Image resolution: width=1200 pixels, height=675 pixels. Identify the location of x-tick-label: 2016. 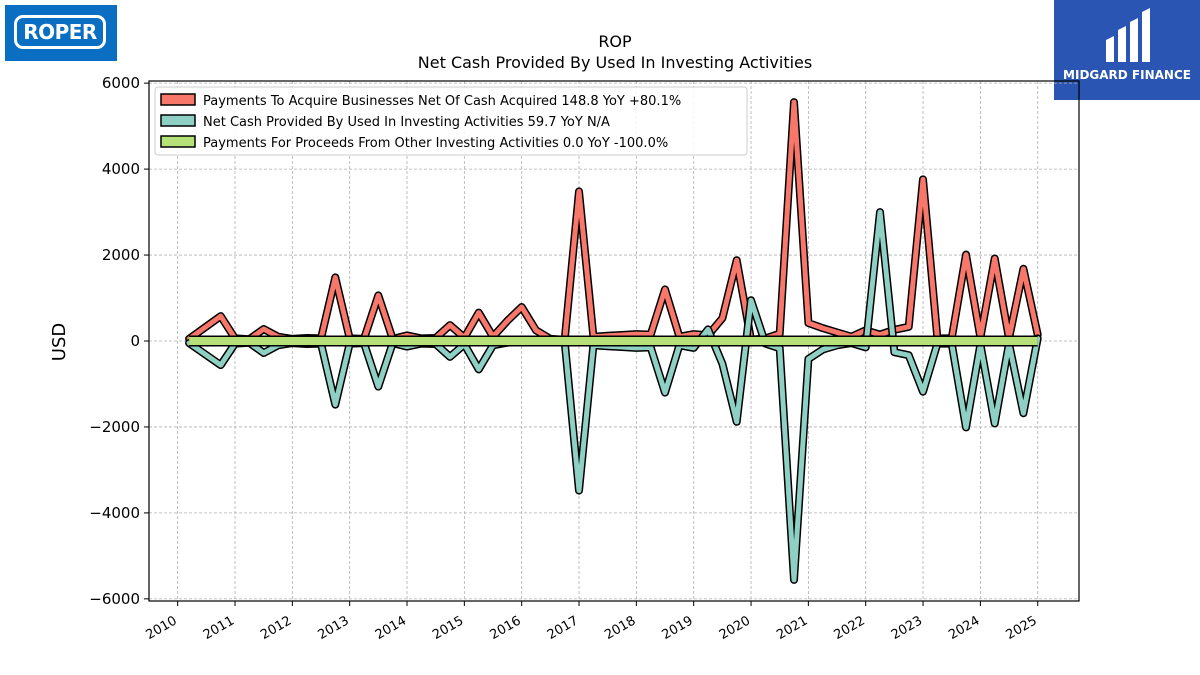
(506, 628).